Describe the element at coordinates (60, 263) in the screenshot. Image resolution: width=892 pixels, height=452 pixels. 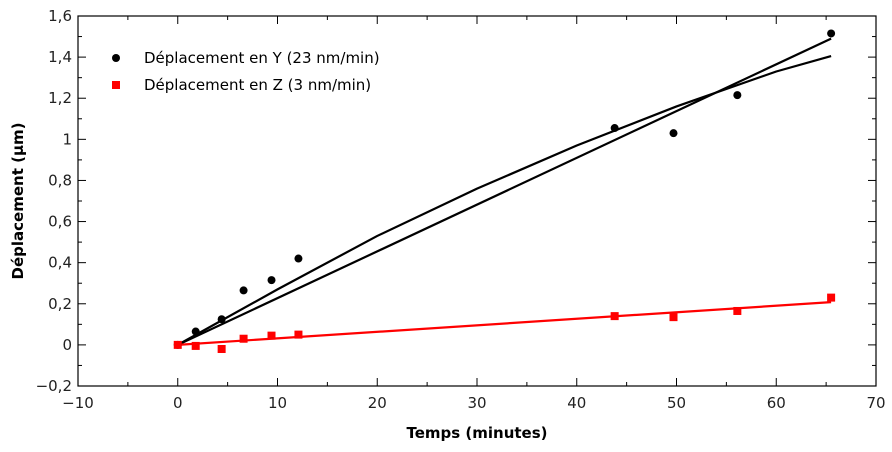
I see `y-tick-label: 0,4` at that location.